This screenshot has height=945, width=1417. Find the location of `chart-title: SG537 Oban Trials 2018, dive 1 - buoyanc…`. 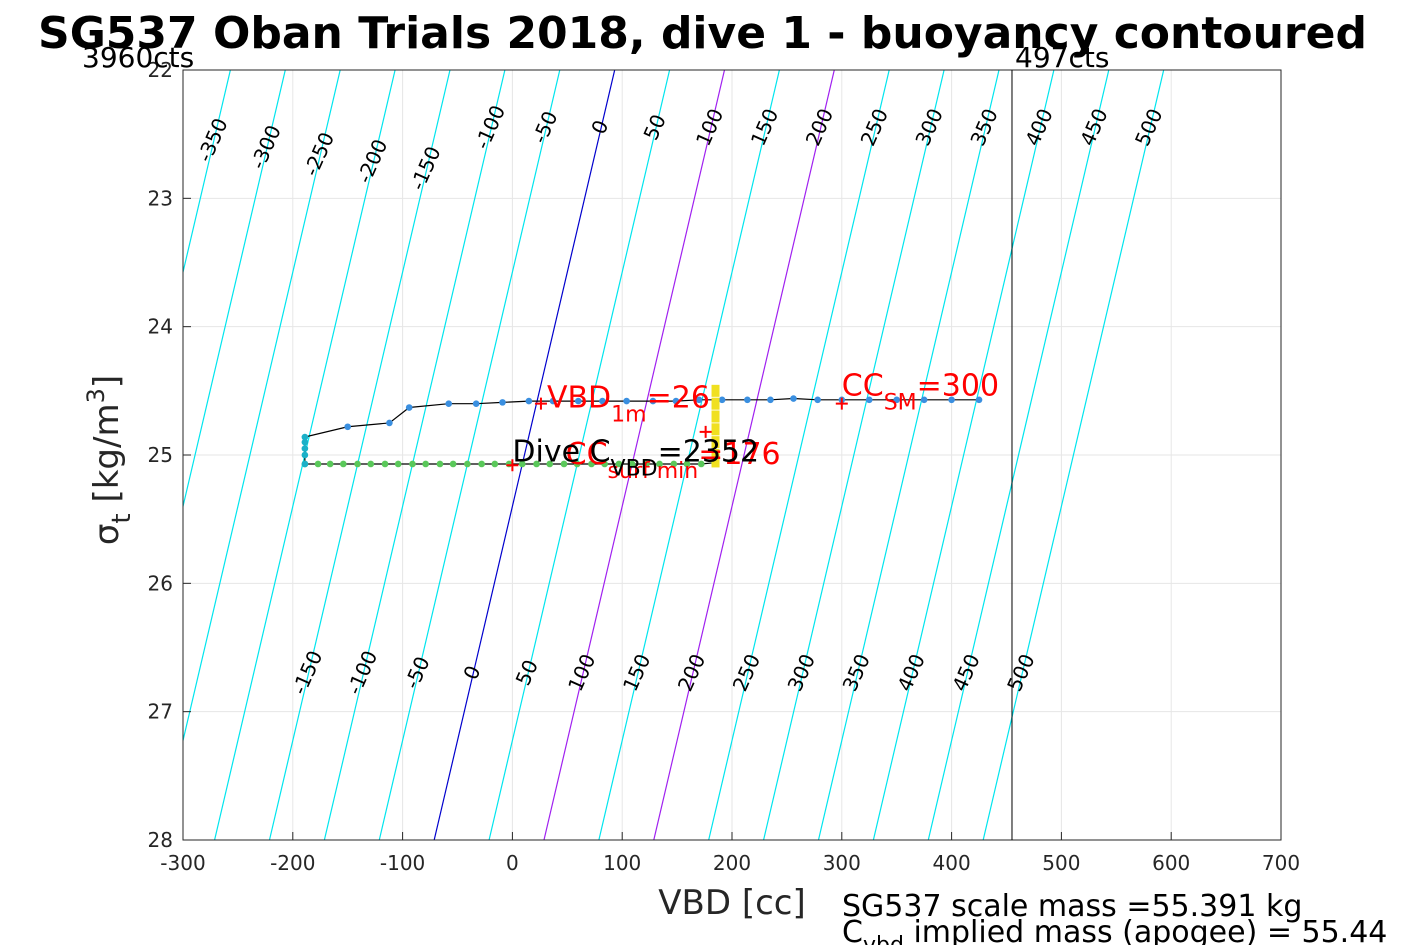

chart-title: SG537 Oban Trials 2018, dive 1 - buoyanc… is located at coordinates (702, 33).